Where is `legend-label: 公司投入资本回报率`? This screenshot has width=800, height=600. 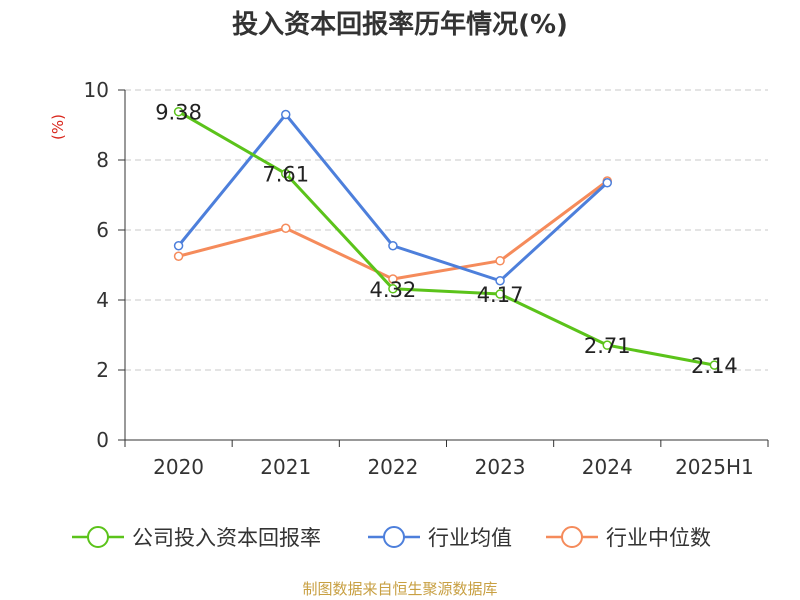
legend-label: 公司投入资本回报率 is located at coordinates (226, 538).